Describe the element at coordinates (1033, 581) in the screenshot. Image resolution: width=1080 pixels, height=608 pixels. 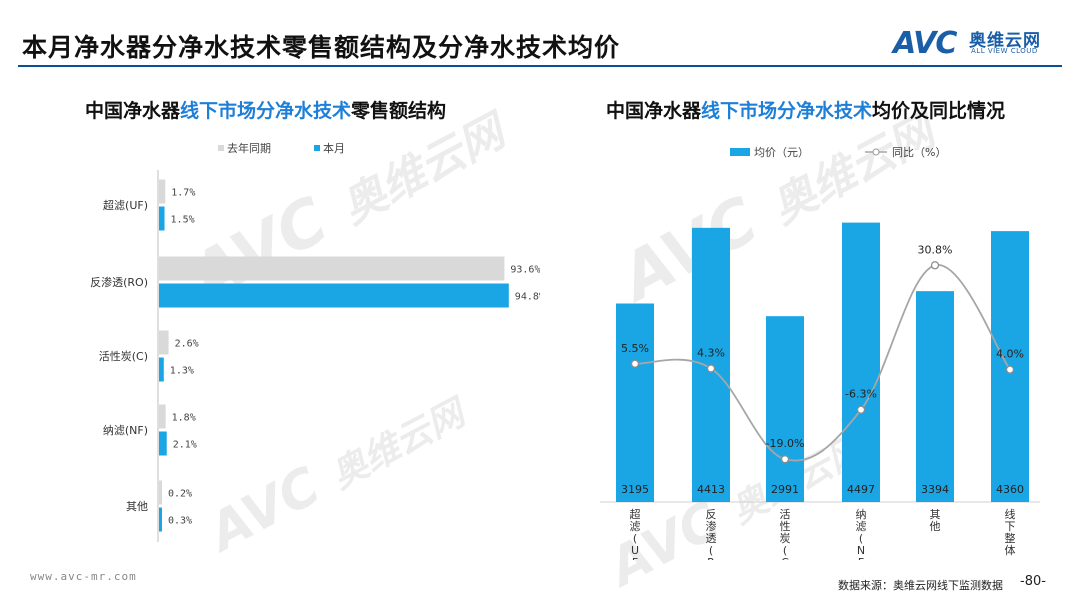
I see `page-number: -80-` at that location.